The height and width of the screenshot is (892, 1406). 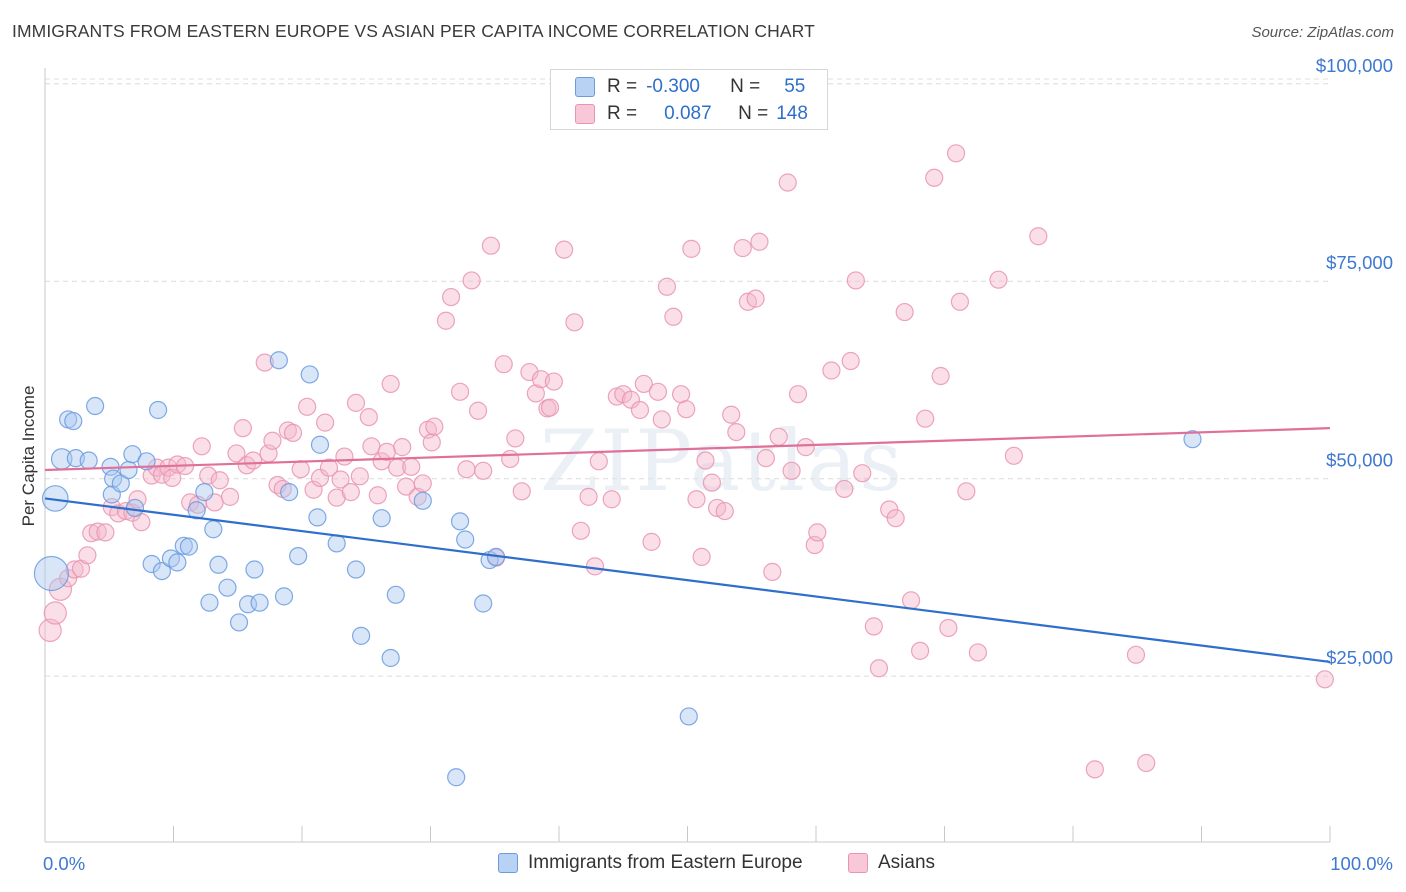 What do you see at coordinates (1322, 32) in the screenshot?
I see `source-label: Source: ZipAtlas.com` at bounding box center [1322, 32].